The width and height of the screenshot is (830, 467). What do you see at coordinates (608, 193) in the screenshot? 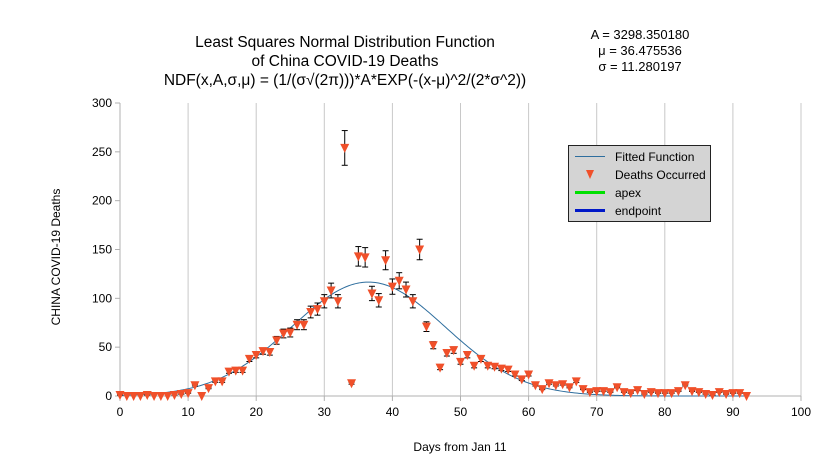
I see `legend-item-apex: apex` at bounding box center [608, 193].